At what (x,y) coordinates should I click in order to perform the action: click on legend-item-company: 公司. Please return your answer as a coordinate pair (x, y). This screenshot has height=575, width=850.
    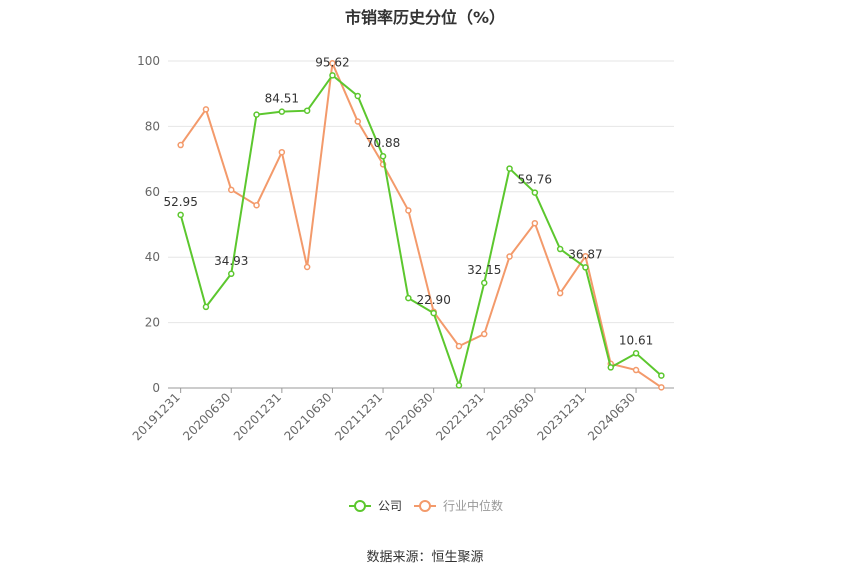
    Looking at the image, I should click on (375, 506).